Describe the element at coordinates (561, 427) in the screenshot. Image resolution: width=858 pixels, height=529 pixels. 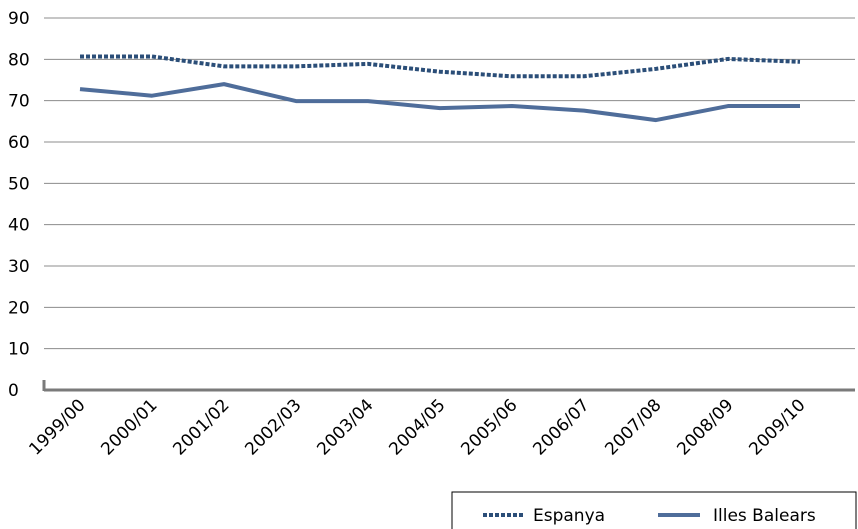
I see `x-tick-label: 2006/07` at that location.